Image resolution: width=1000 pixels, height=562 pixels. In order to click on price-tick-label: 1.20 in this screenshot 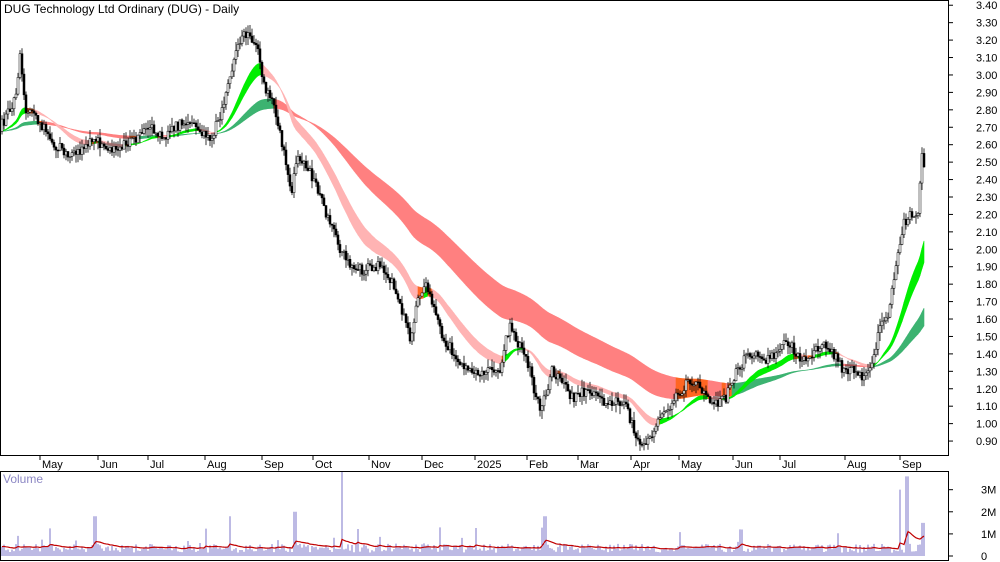, I will do `click(986, 390)`.